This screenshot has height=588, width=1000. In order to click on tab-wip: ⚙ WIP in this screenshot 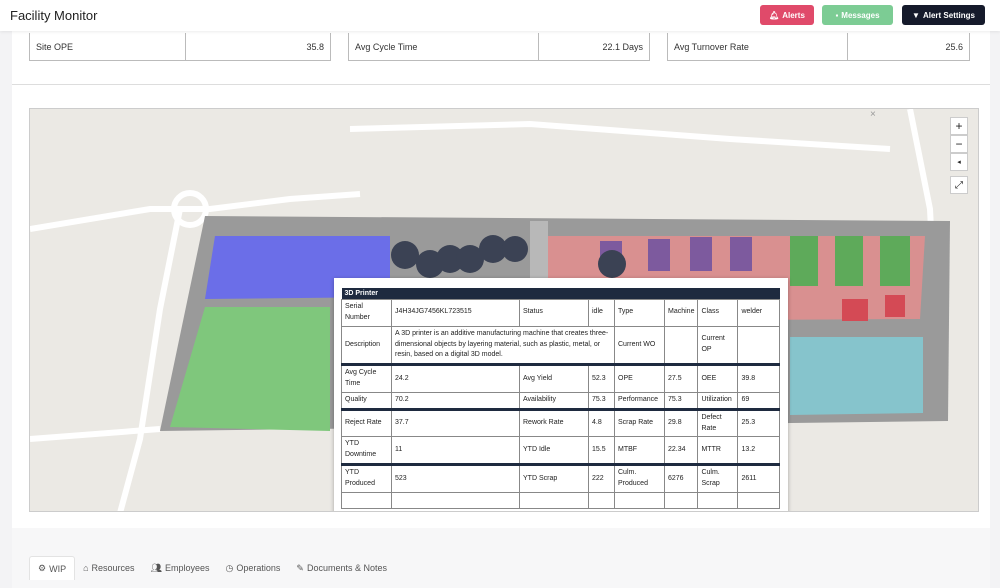, I will do `click(52, 568)`.